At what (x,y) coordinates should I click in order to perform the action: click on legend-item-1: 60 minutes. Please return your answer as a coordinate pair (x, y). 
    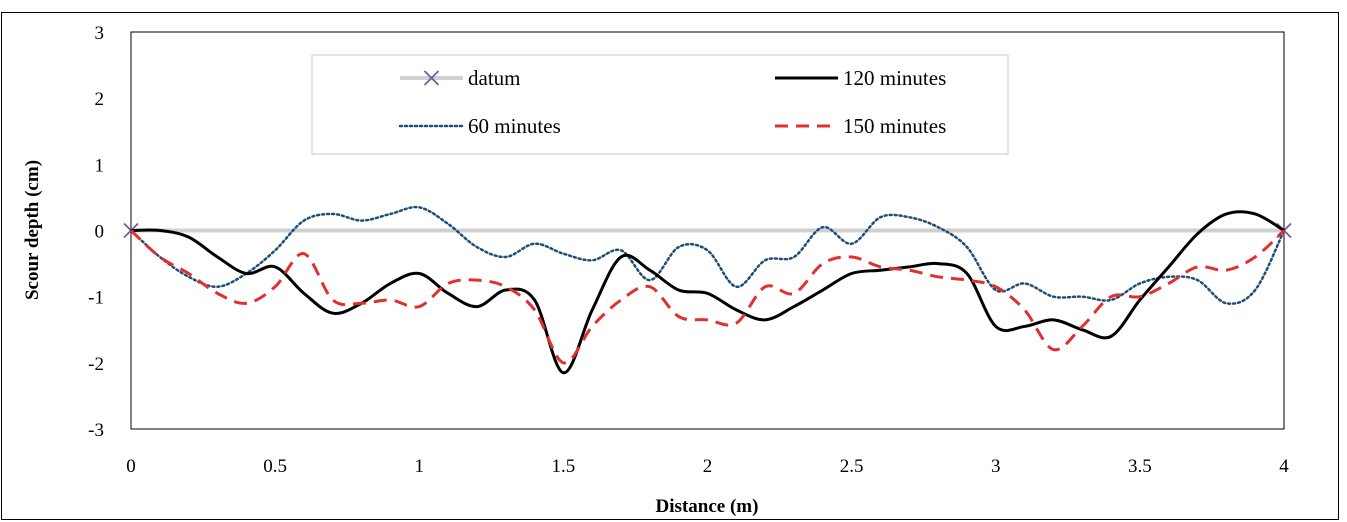
    Looking at the image, I should click on (479, 126).